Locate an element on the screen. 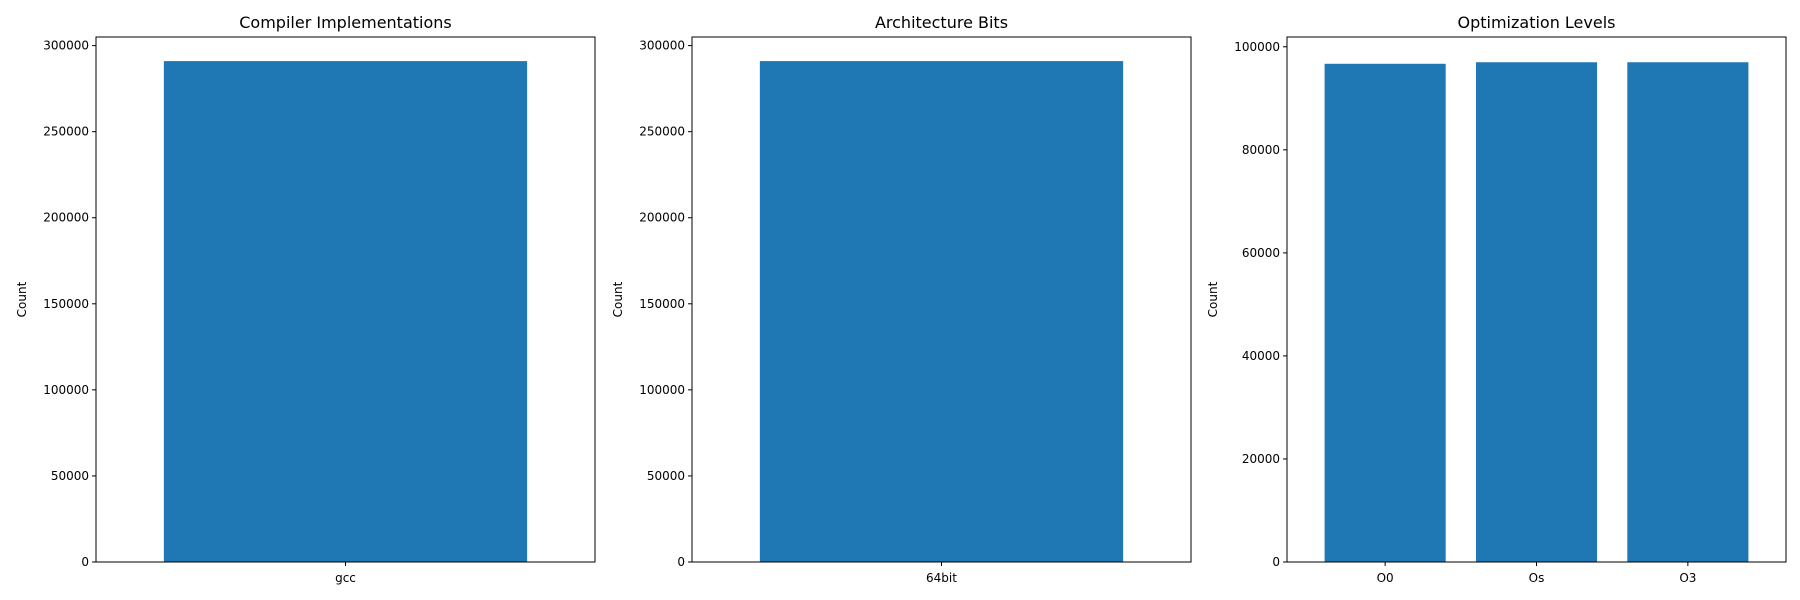 This screenshot has height=600, width=1800. y-tick-label: 20000 is located at coordinates (1261, 459).